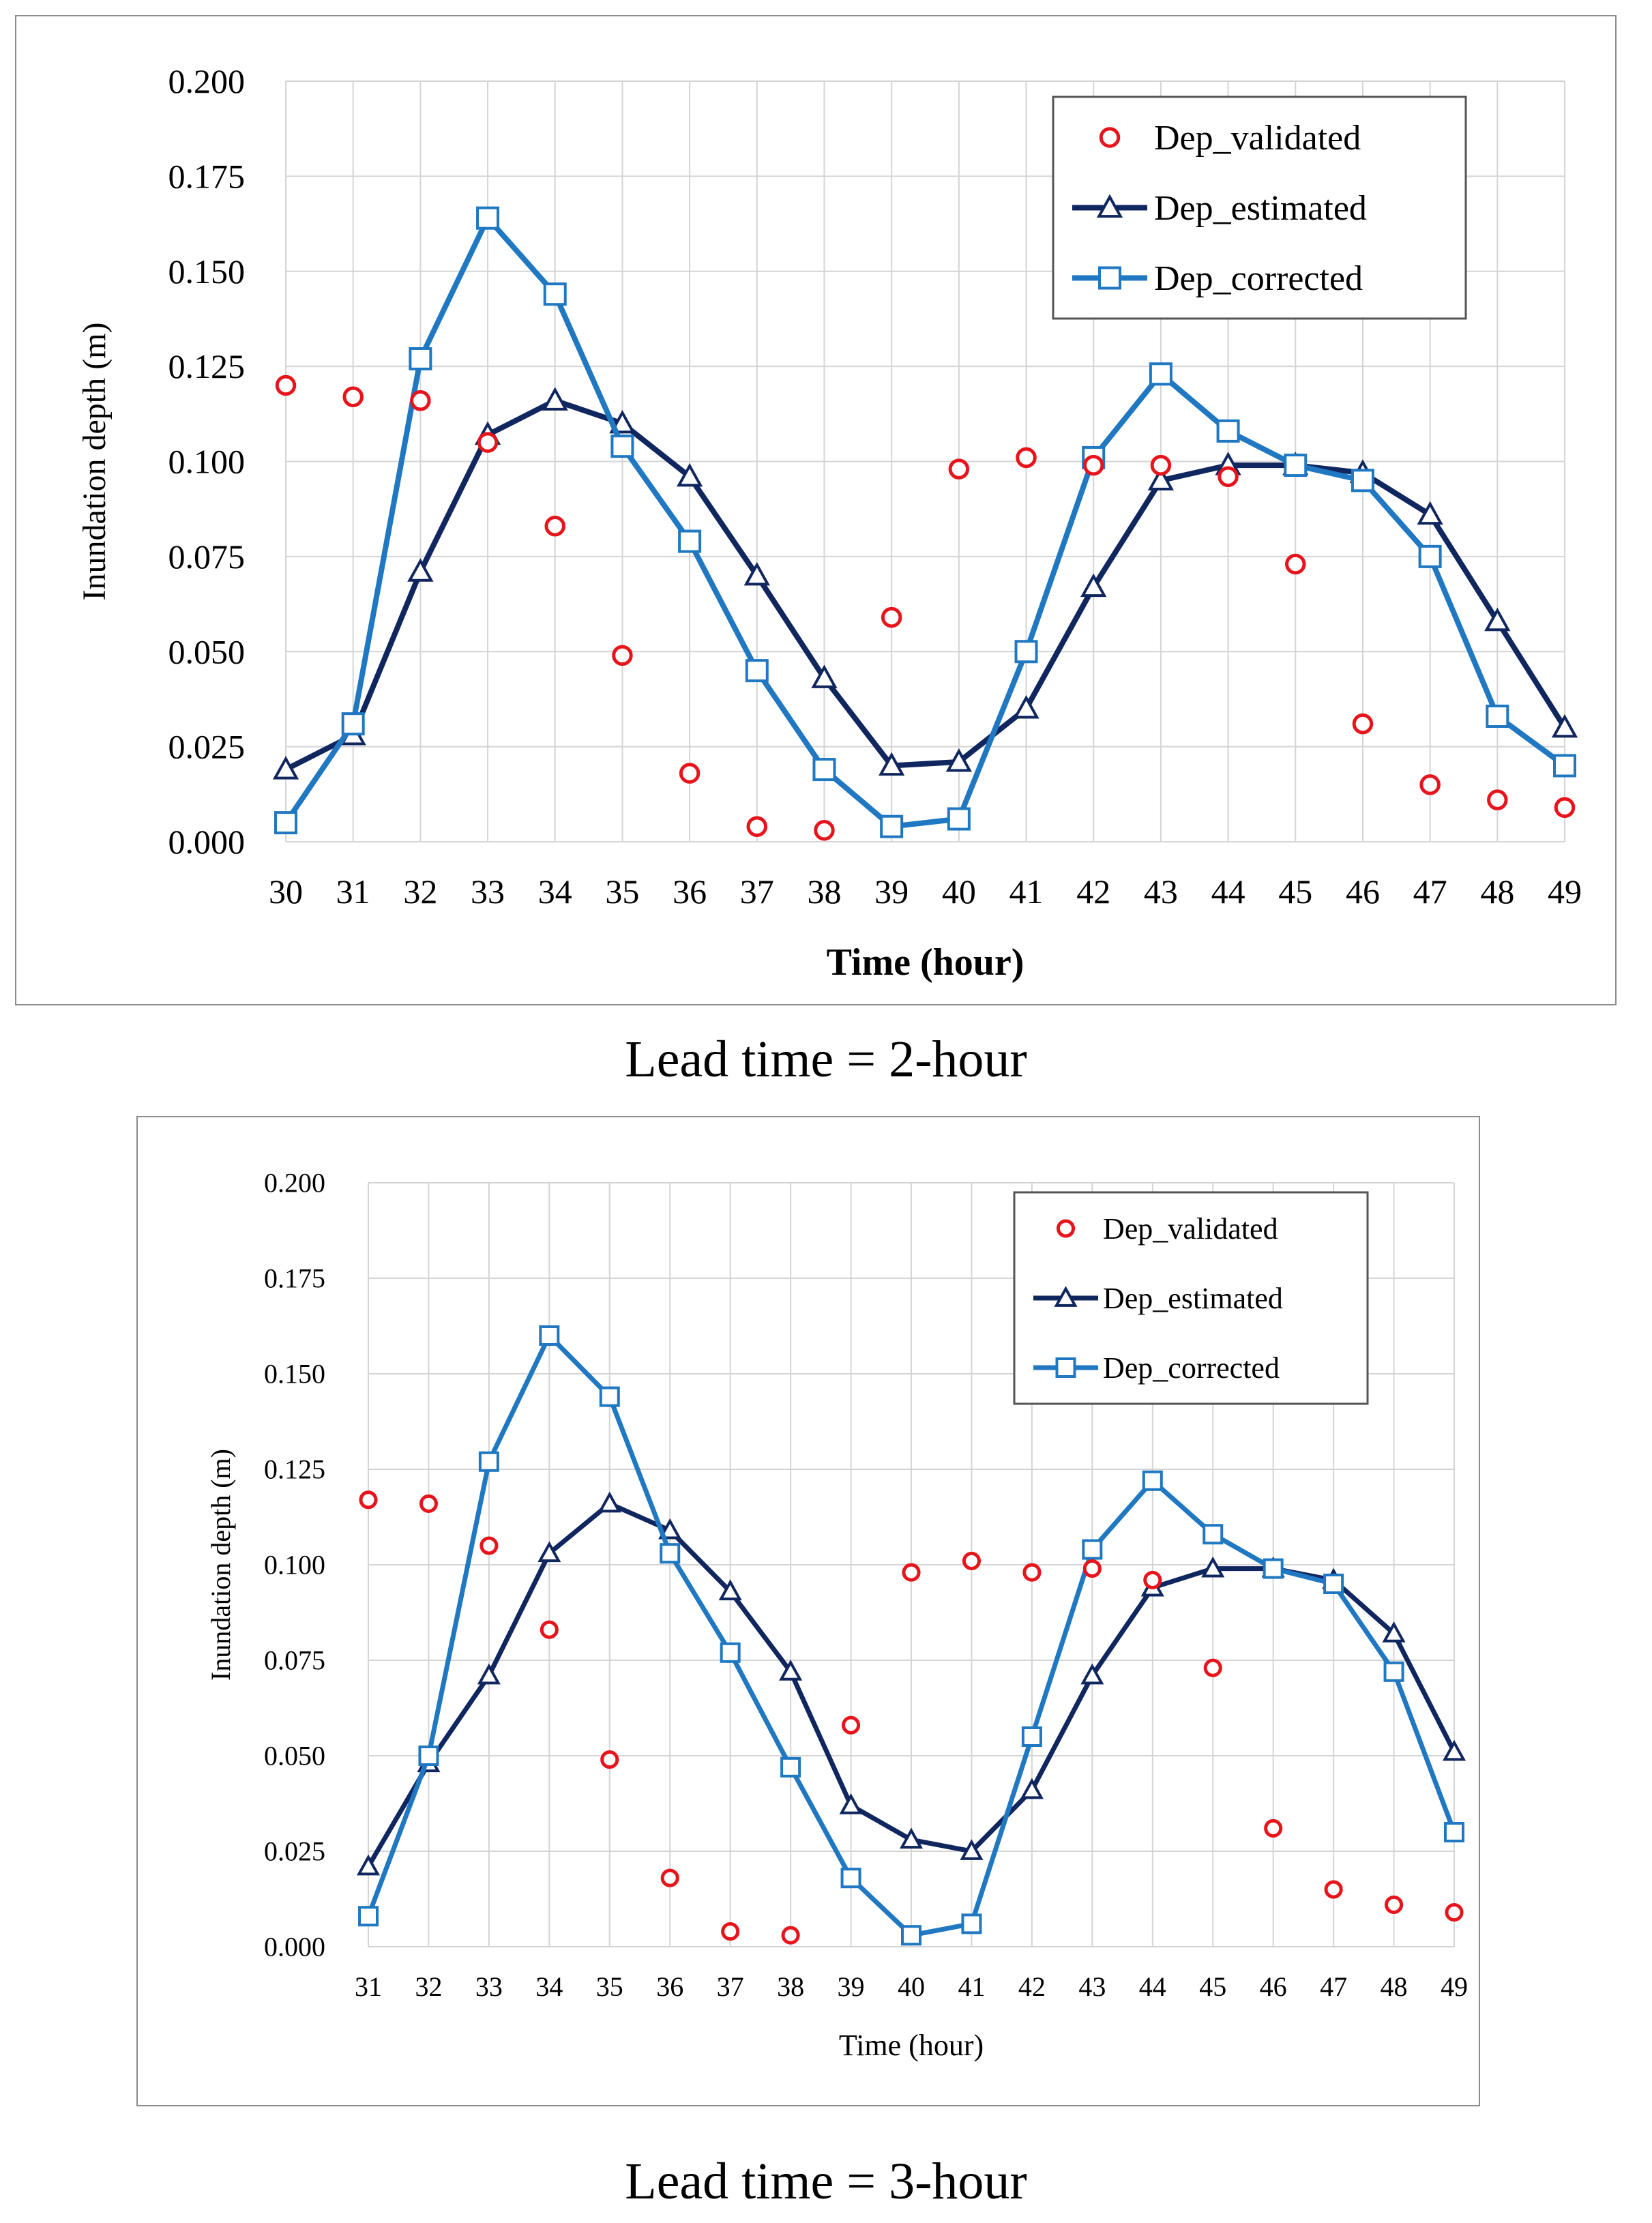 This screenshot has height=2223, width=1652. Describe the element at coordinates (207, 842) in the screenshot. I see `y-tick-label: 0.000` at that location.